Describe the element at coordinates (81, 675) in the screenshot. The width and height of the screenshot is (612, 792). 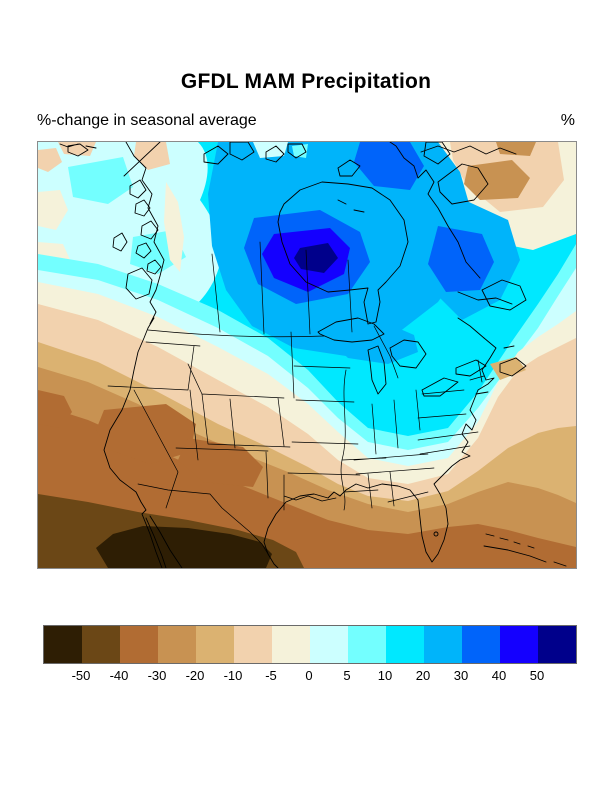
I see `colorbar-tick-label: -50` at that location.